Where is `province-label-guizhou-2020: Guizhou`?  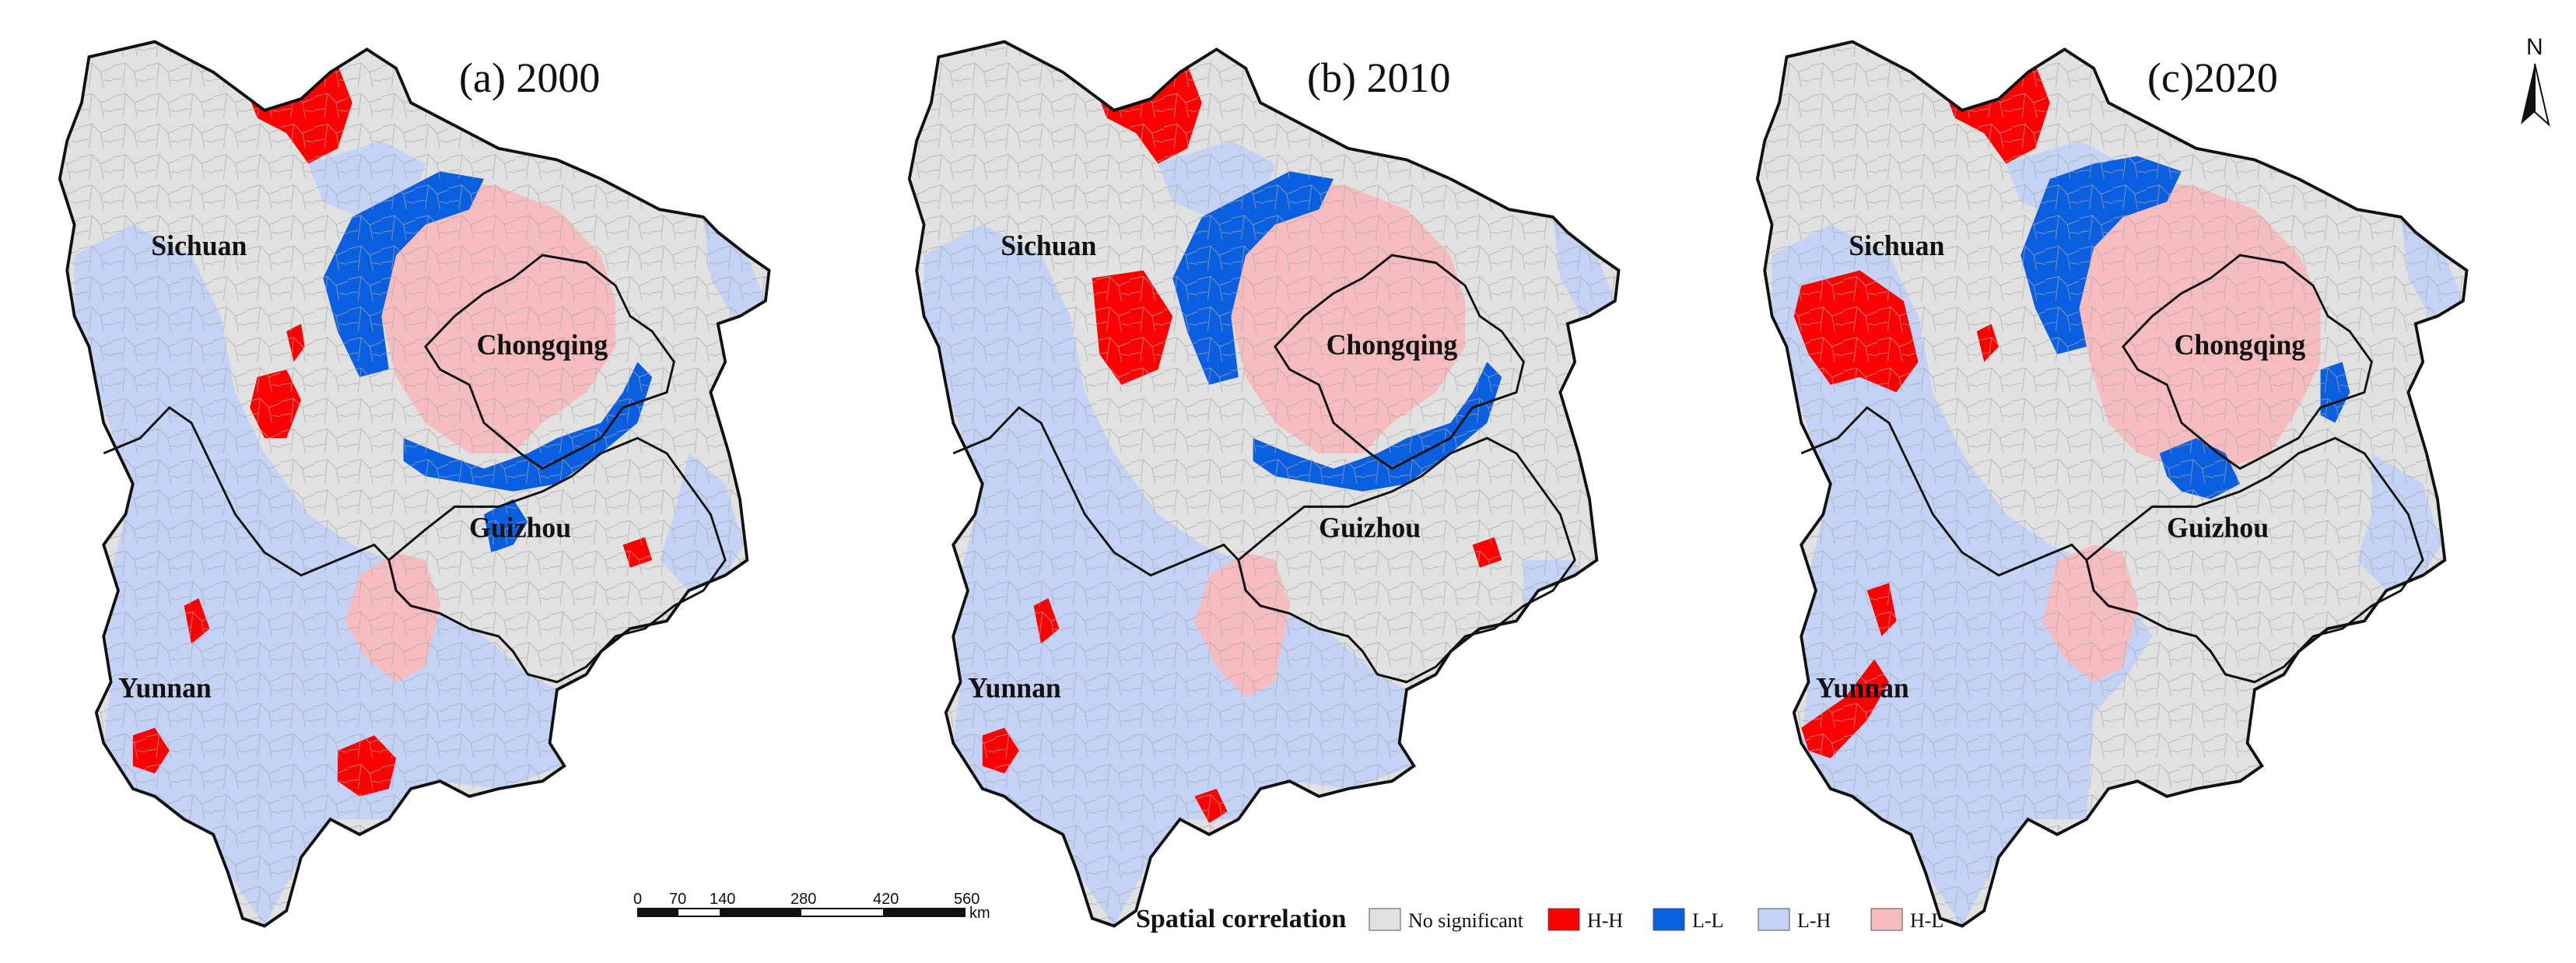 province-label-guizhou-2020: Guizhou is located at coordinates (2218, 527).